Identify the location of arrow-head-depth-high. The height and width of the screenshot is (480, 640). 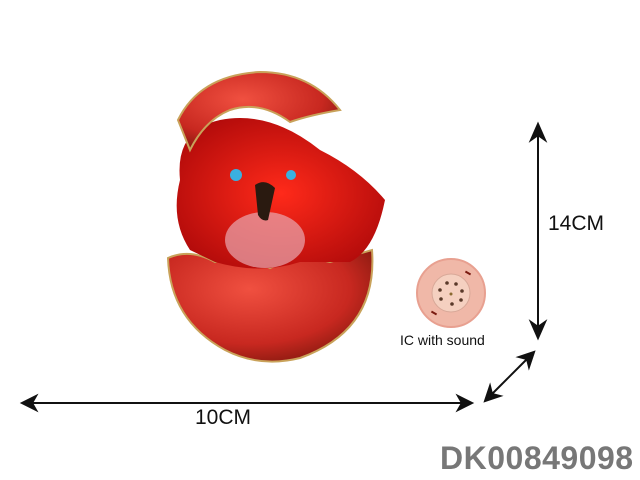
(525, 360).